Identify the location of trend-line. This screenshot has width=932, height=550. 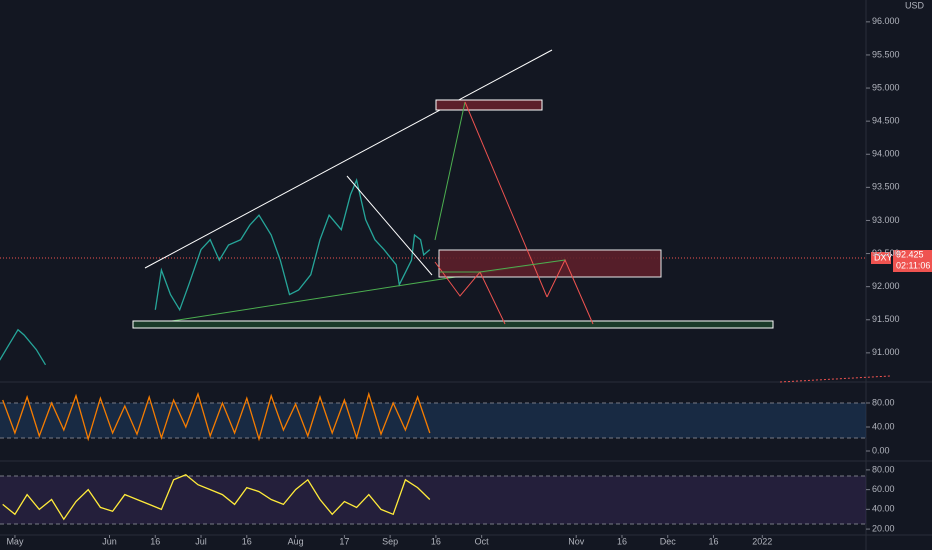
(389, 225).